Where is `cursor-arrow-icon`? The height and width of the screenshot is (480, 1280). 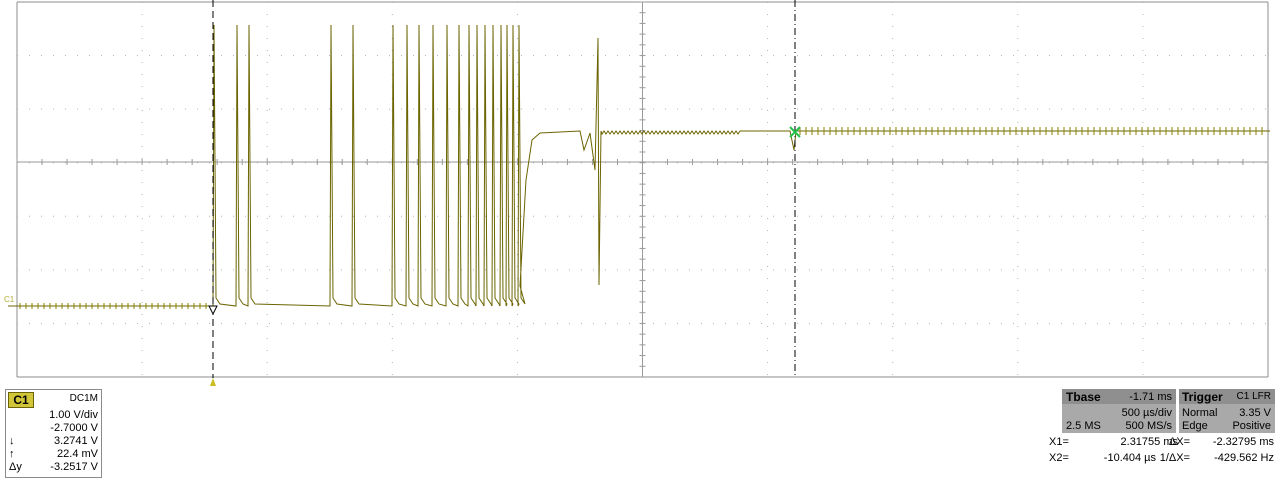 cursor-arrow-icon is located at coordinates (213, 310).